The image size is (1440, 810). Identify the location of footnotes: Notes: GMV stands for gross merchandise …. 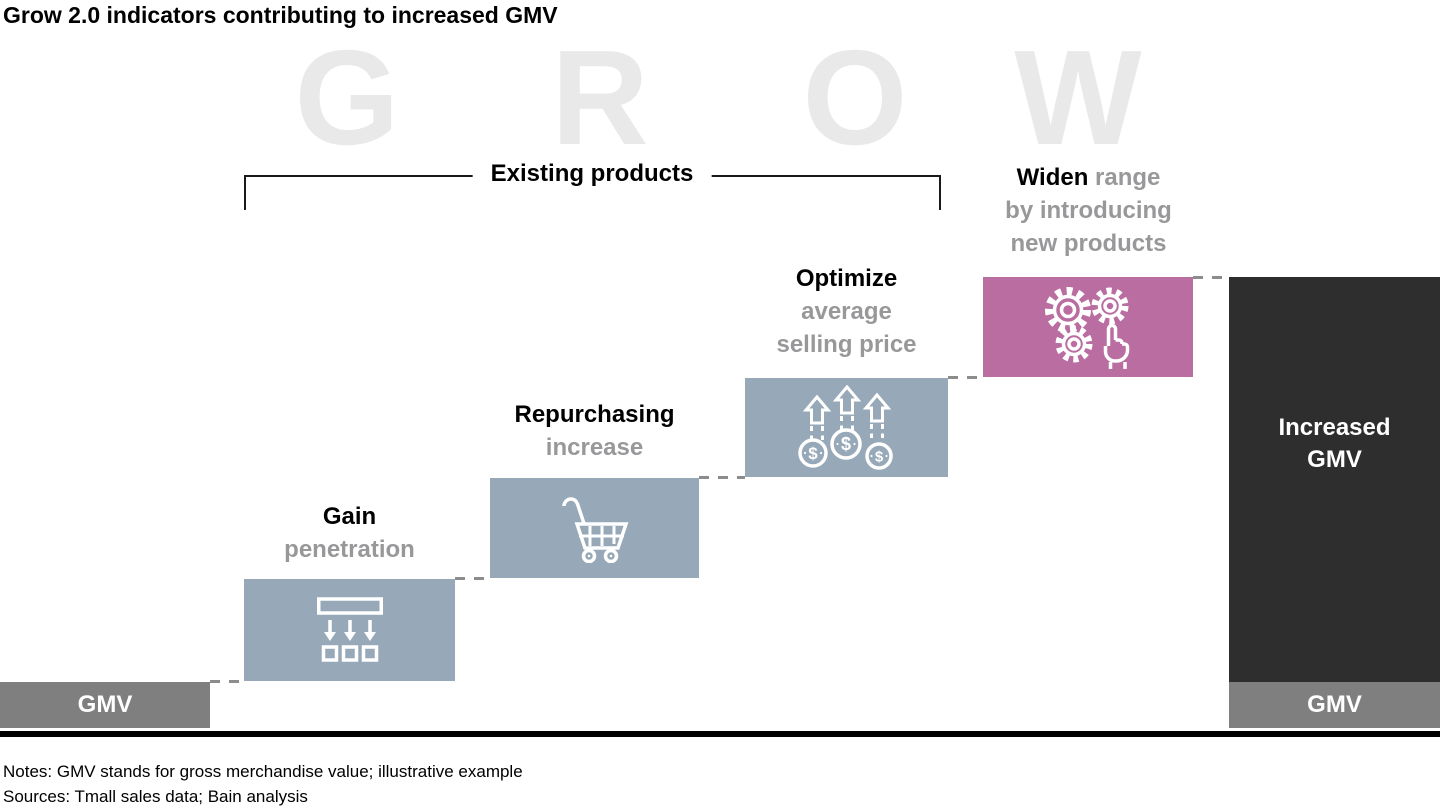
(263, 784).